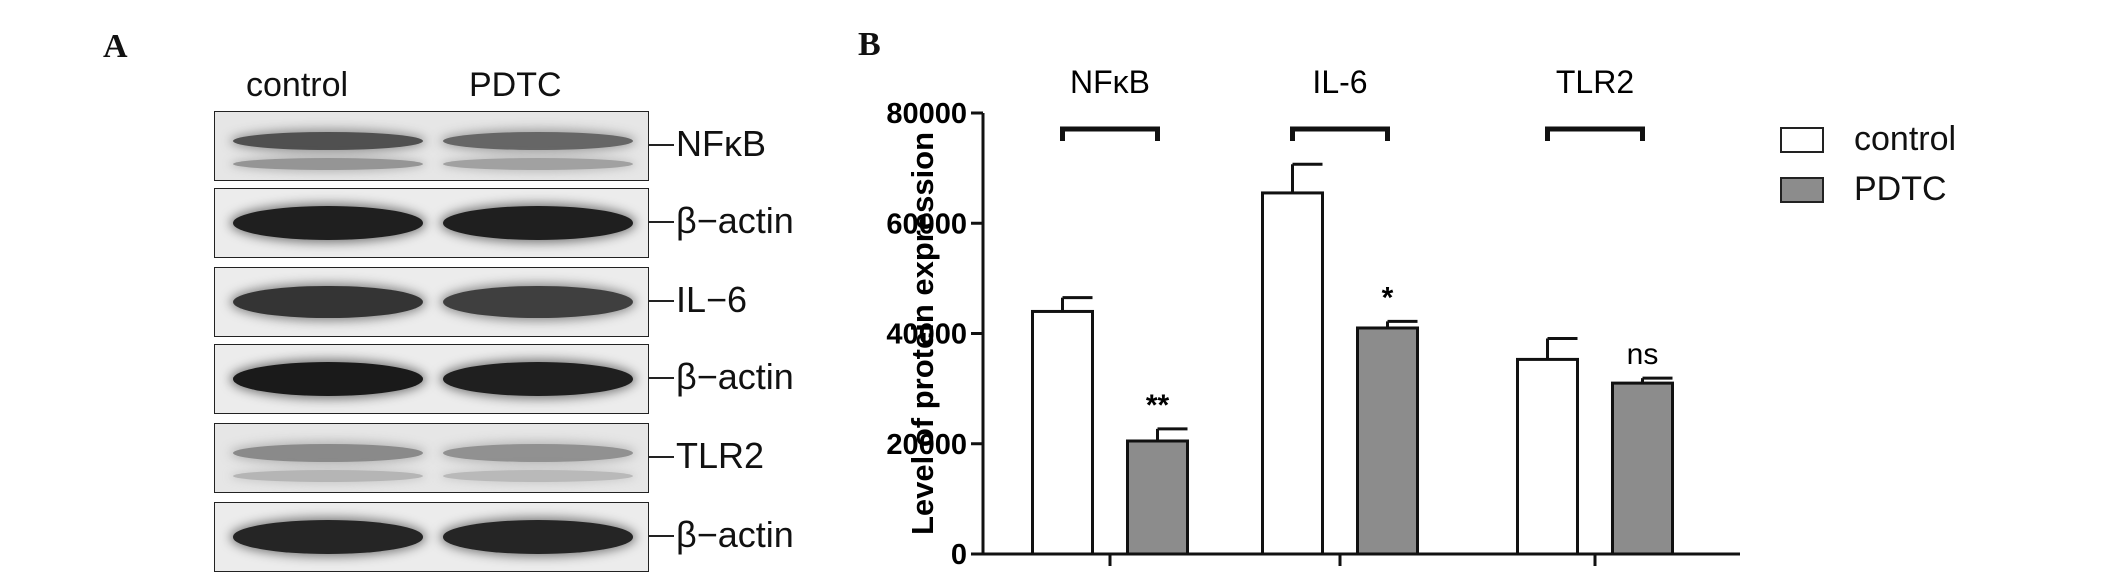  I want to click on significance-label: *, so click(1388, 297).